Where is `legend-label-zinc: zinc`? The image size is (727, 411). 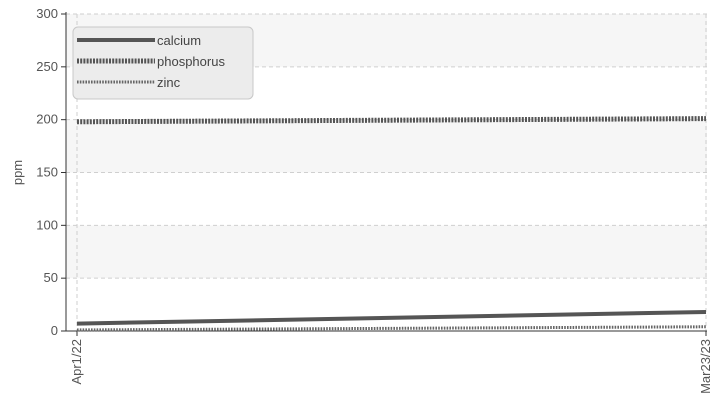
legend-label-zinc: zinc is located at coordinates (169, 82).